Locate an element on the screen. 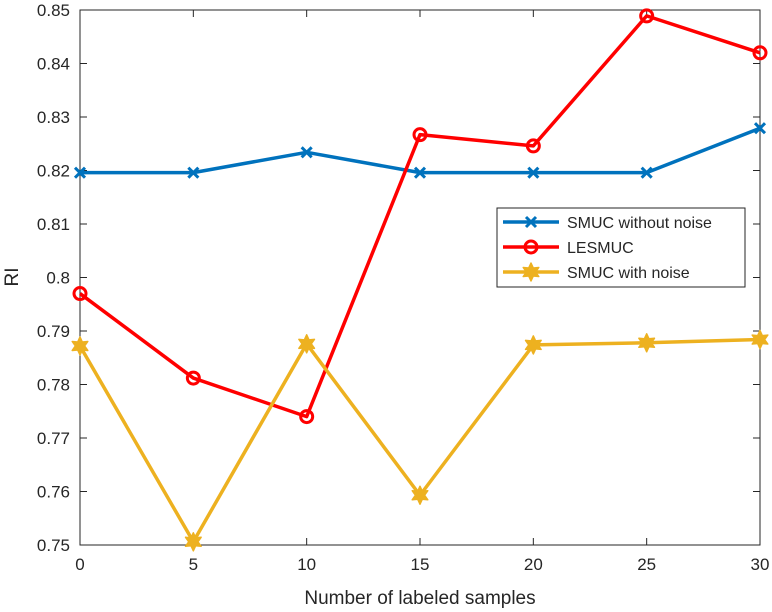 This screenshot has height=612, width=772. y-tick-label: 0.77 is located at coordinates (53, 438).